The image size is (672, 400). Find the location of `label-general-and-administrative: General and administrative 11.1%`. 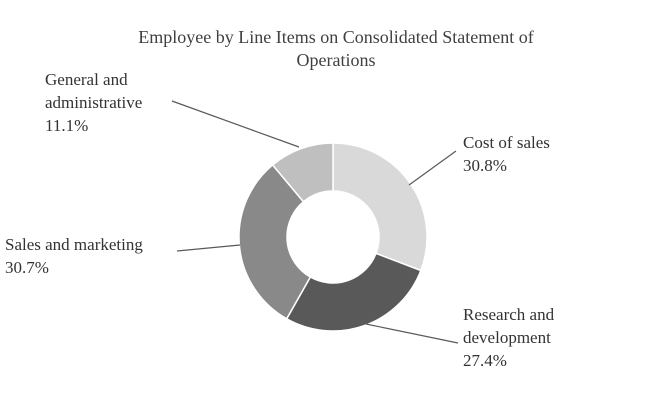

label-general-and-administrative: General and administrative 11.1% is located at coordinates (93, 102).